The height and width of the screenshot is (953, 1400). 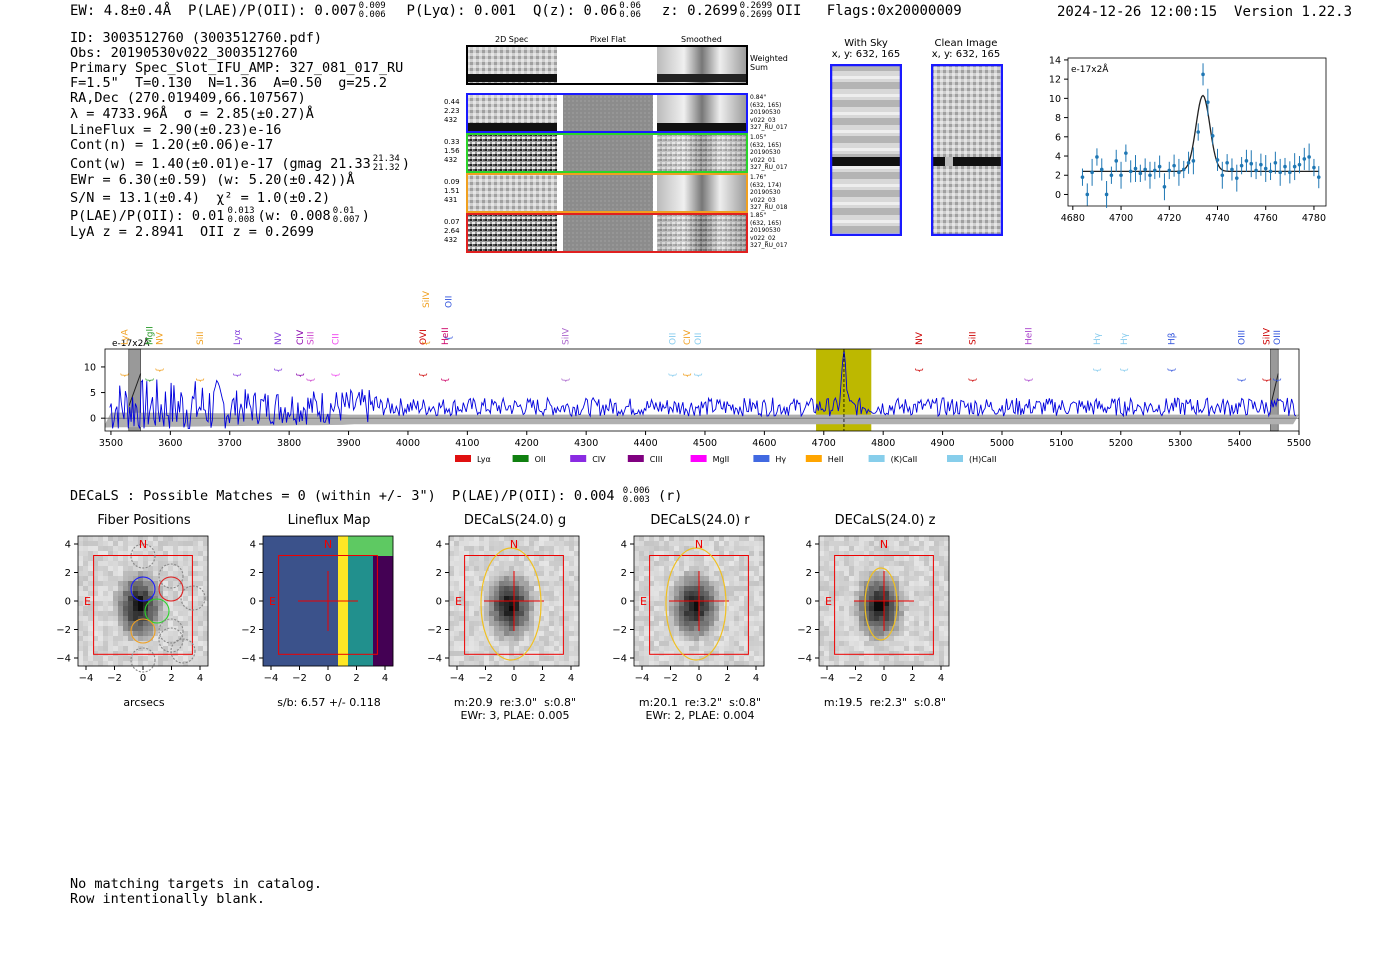 What do you see at coordinates (328, 605) in the screenshot?
I see `aperture-box` at bounding box center [328, 605].